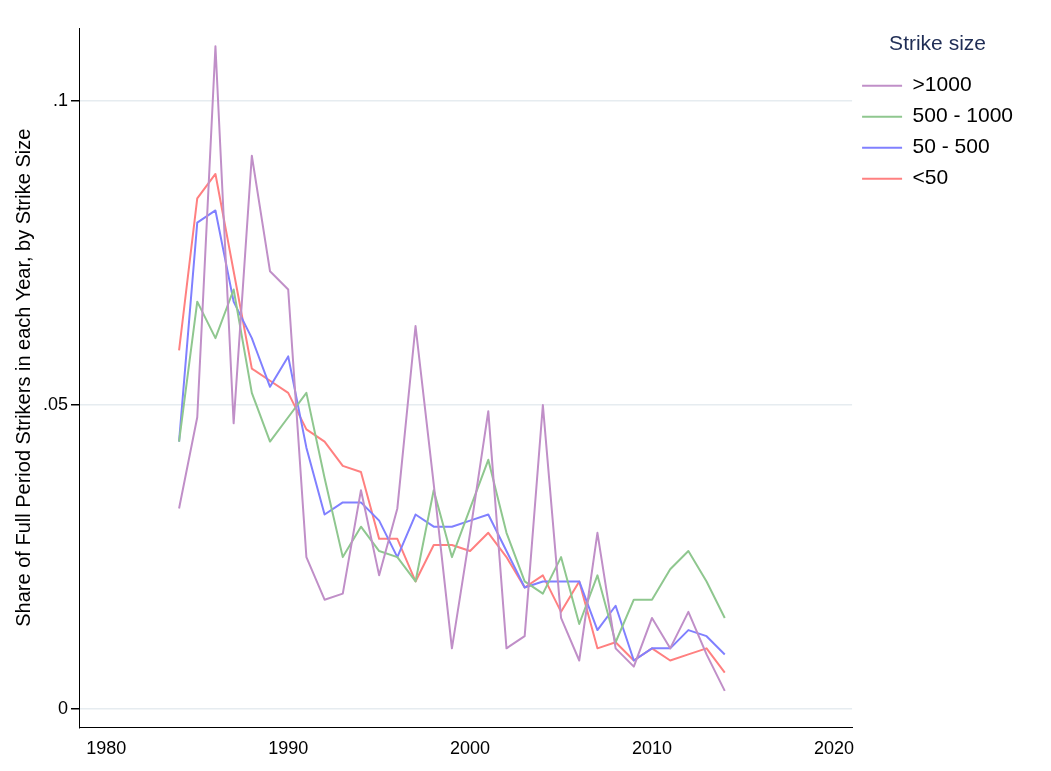 The width and height of the screenshot is (1051, 771). I want to click on x-tick-label: 2000, so click(470, 748).